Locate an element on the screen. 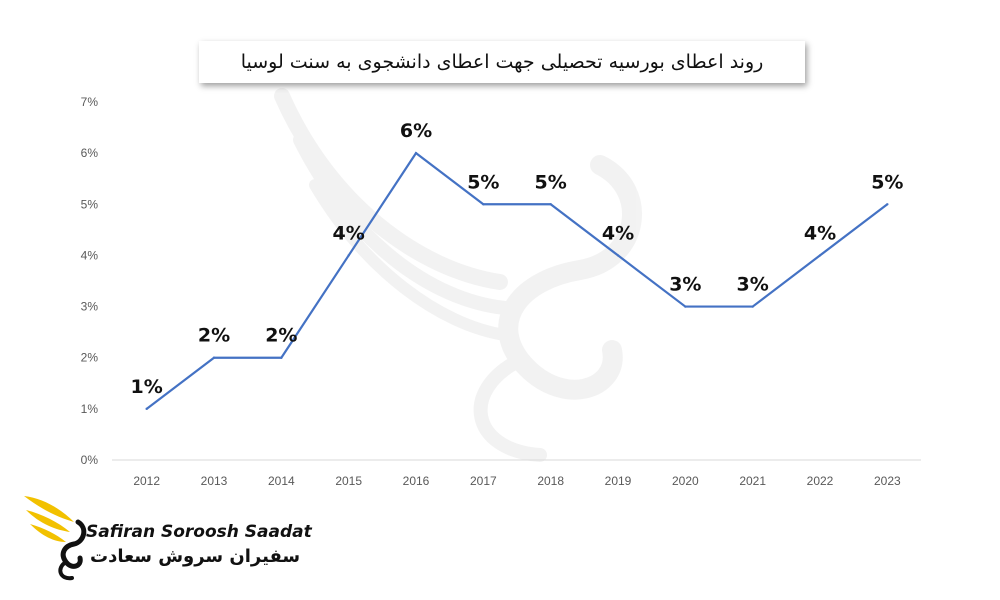  x-tick-label: 2012 is located at coordinates (146, 481).